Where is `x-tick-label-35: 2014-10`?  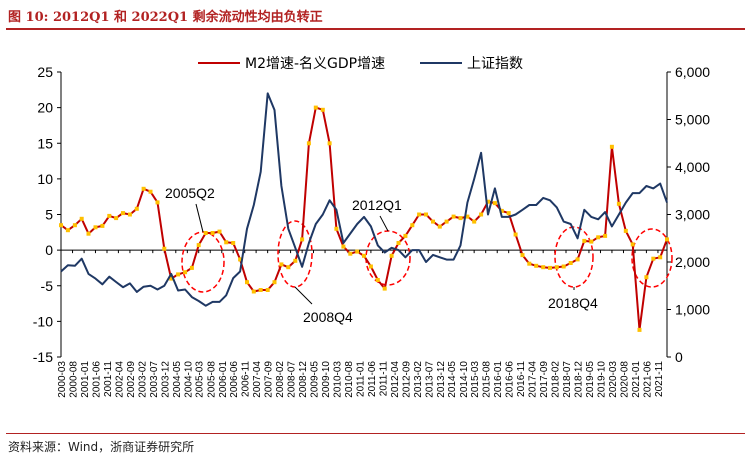
x-tick-label-35: 2014-10 is located at coordinates (464, 379).